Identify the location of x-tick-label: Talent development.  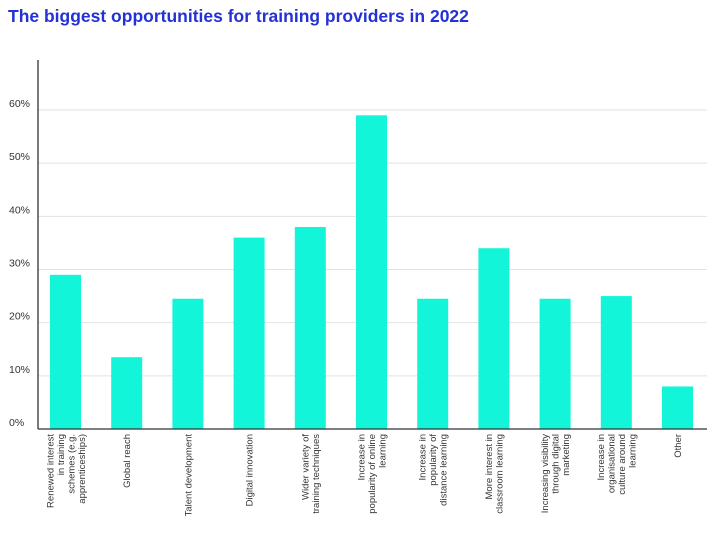
(188, 475).